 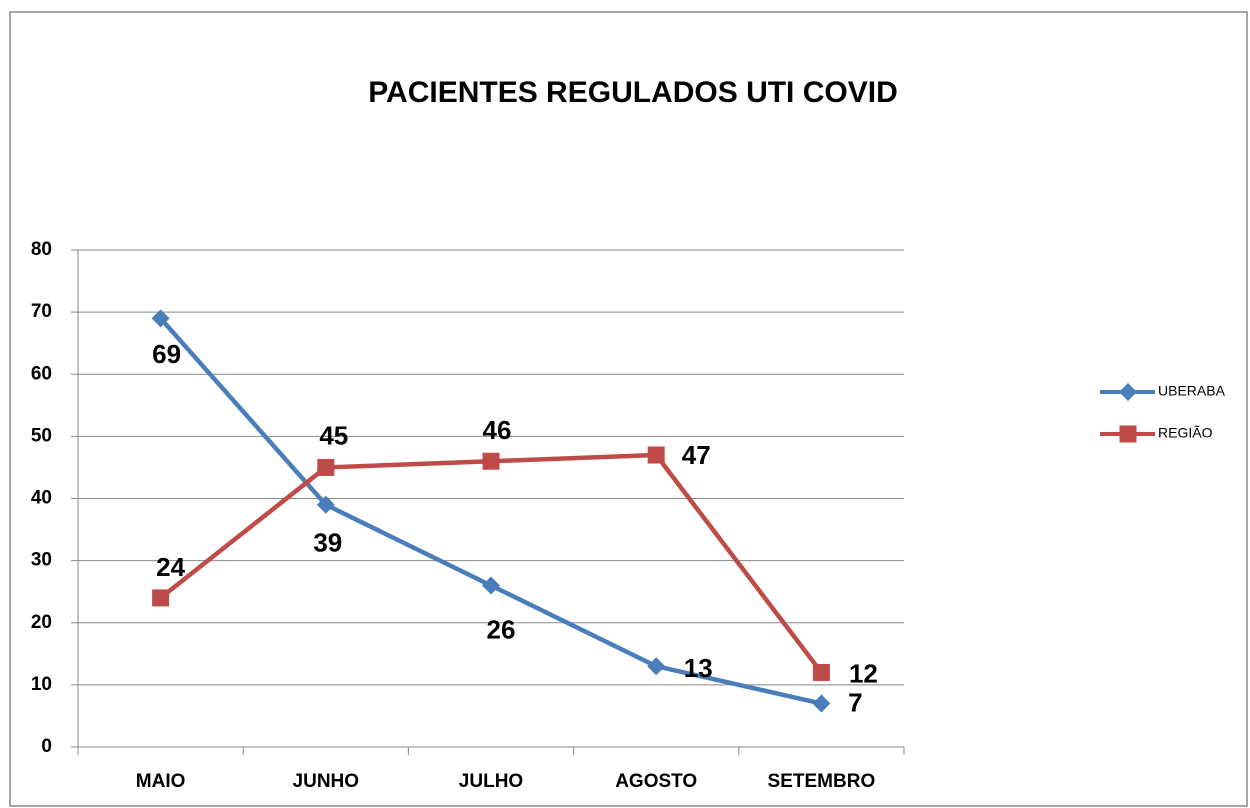 What do you see at coordinates (822, 781) in the screenshot?
I see `x-tick-label: SETEMBRO` at bounding box center [822, 781].